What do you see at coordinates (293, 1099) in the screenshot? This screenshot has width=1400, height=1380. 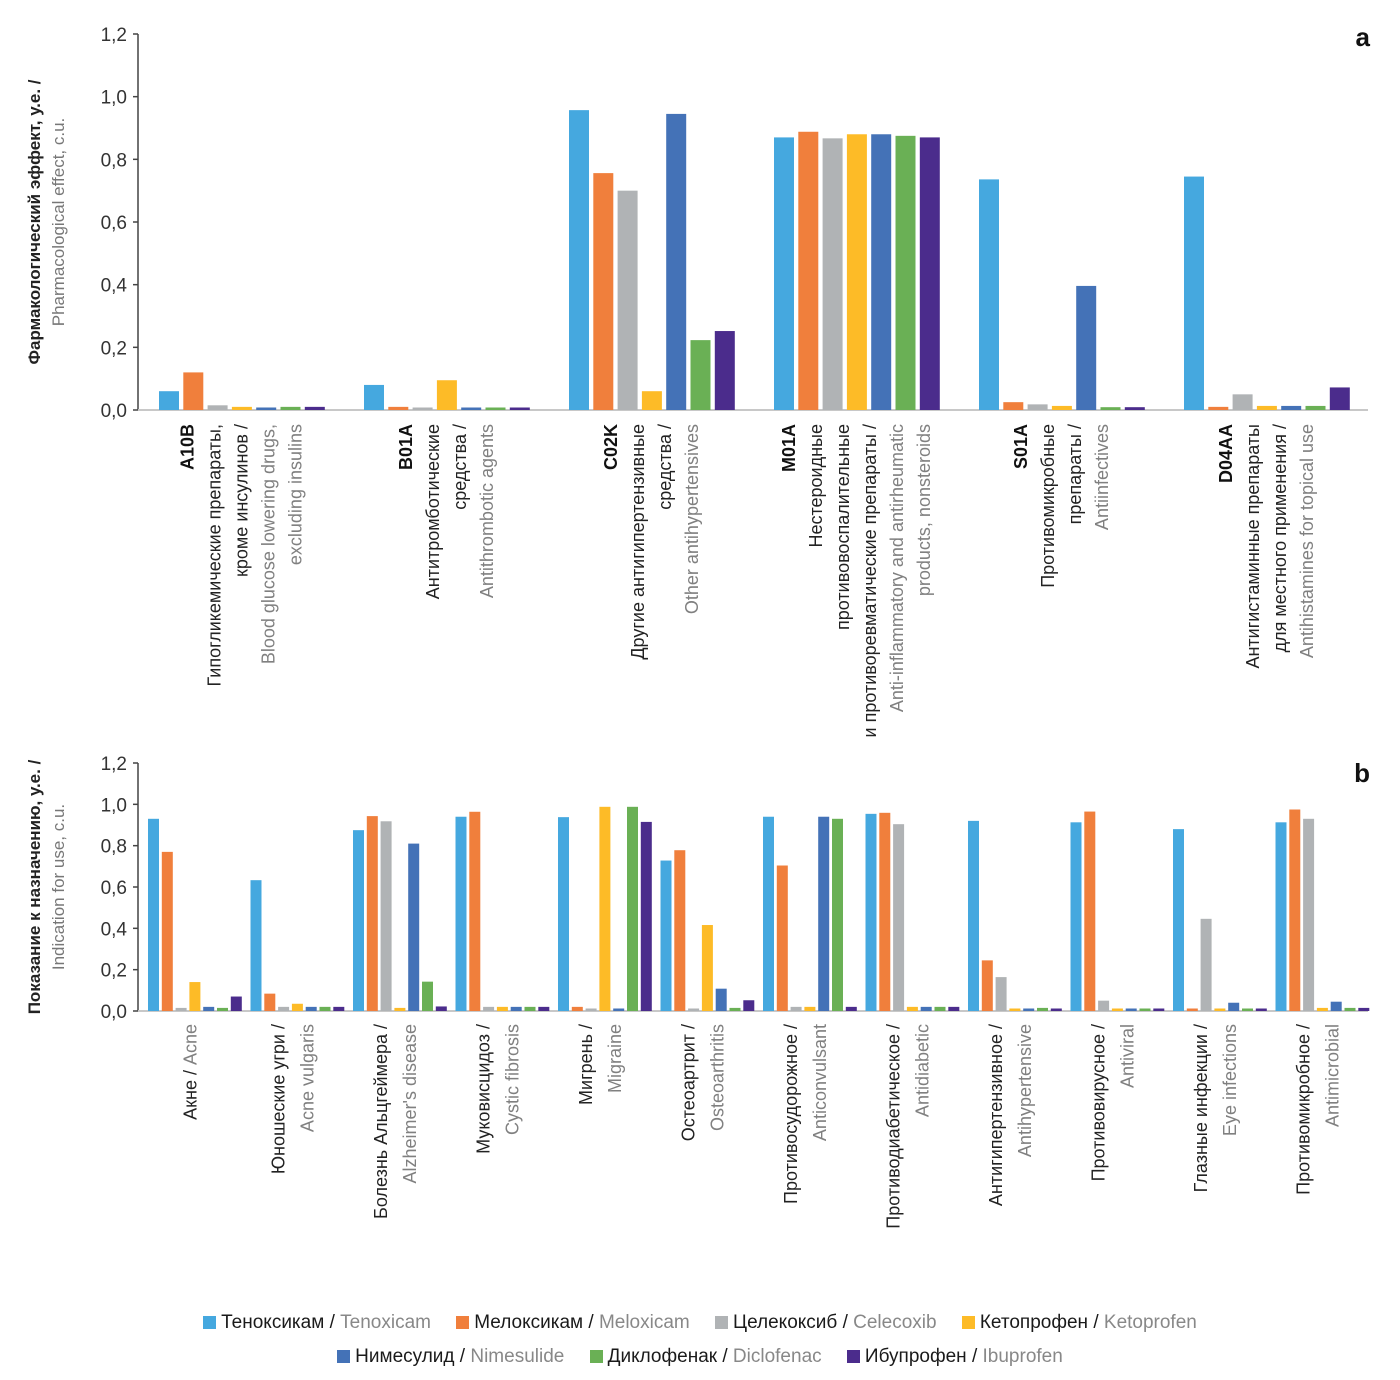 I see `x-category-label: Юношеские угри / Acne vulgaris` at bounding box center [293, 1099].